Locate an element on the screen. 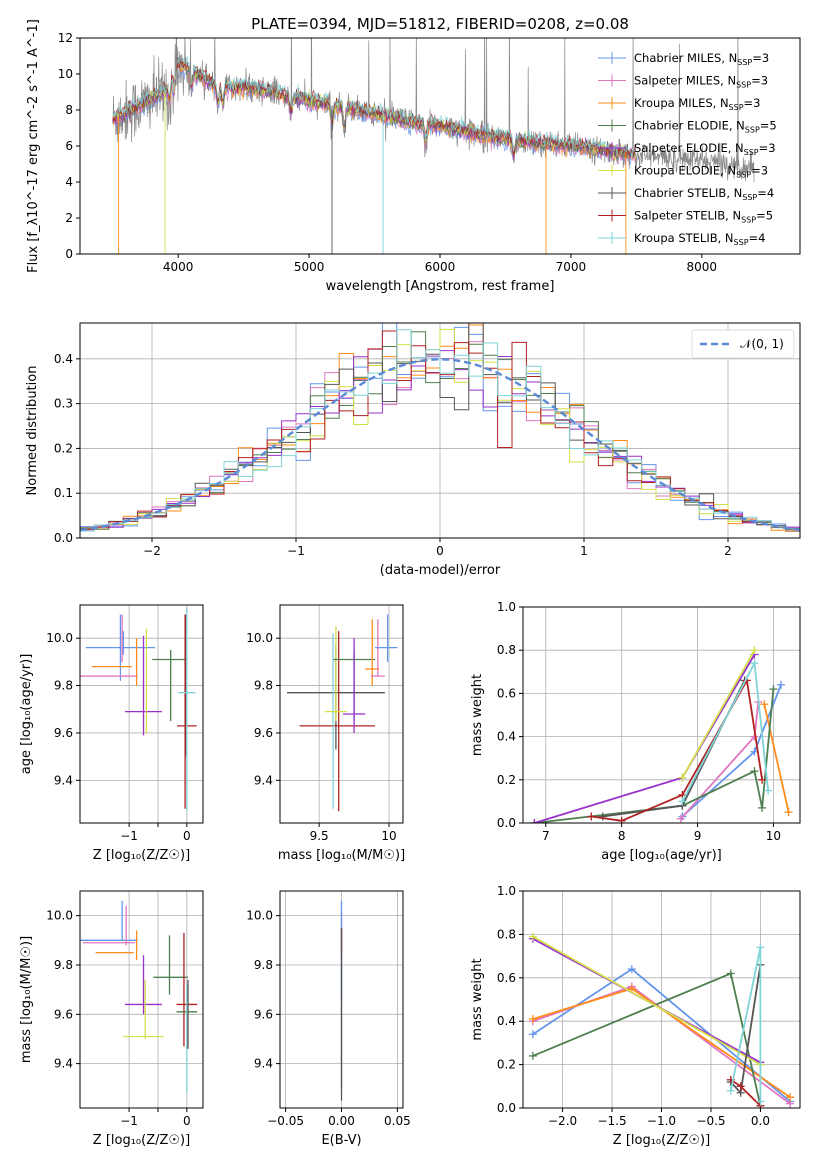  legend: 𝒩(0, 1) is located at coordinates (743, 344).